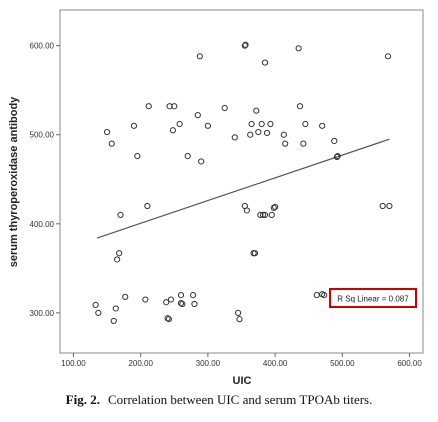 The height and width of the screenshot is (422, 438). I want to click on r-squared-annotation: R Sq Linear = 0.087, so click(373, 298).